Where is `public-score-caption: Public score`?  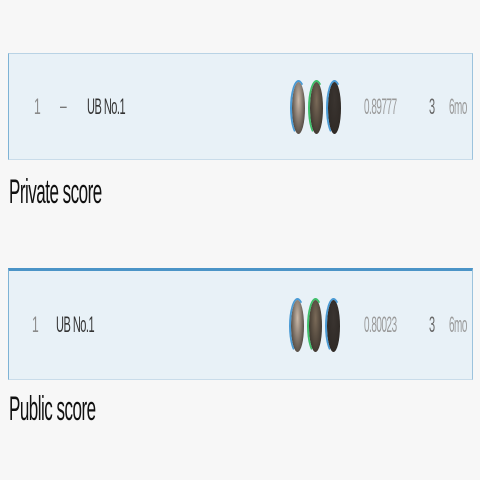 public-score-caption: Public score is located at coordinates (52, 409).